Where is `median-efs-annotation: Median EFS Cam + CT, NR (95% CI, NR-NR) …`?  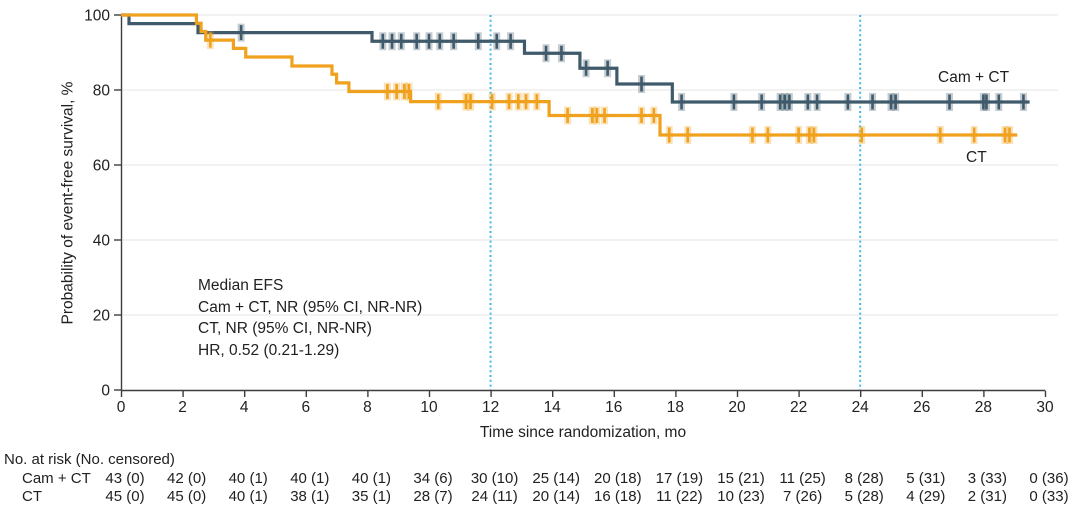
median-efs-annotation: Median EFS Cam + CT, NR (95% CI, NR-NR) … is located at coordinates (310, 320).